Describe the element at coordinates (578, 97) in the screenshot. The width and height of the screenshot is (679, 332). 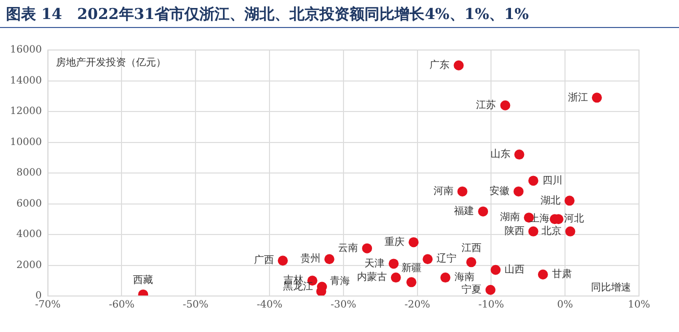
I see `annotation: 浙江` at that location.